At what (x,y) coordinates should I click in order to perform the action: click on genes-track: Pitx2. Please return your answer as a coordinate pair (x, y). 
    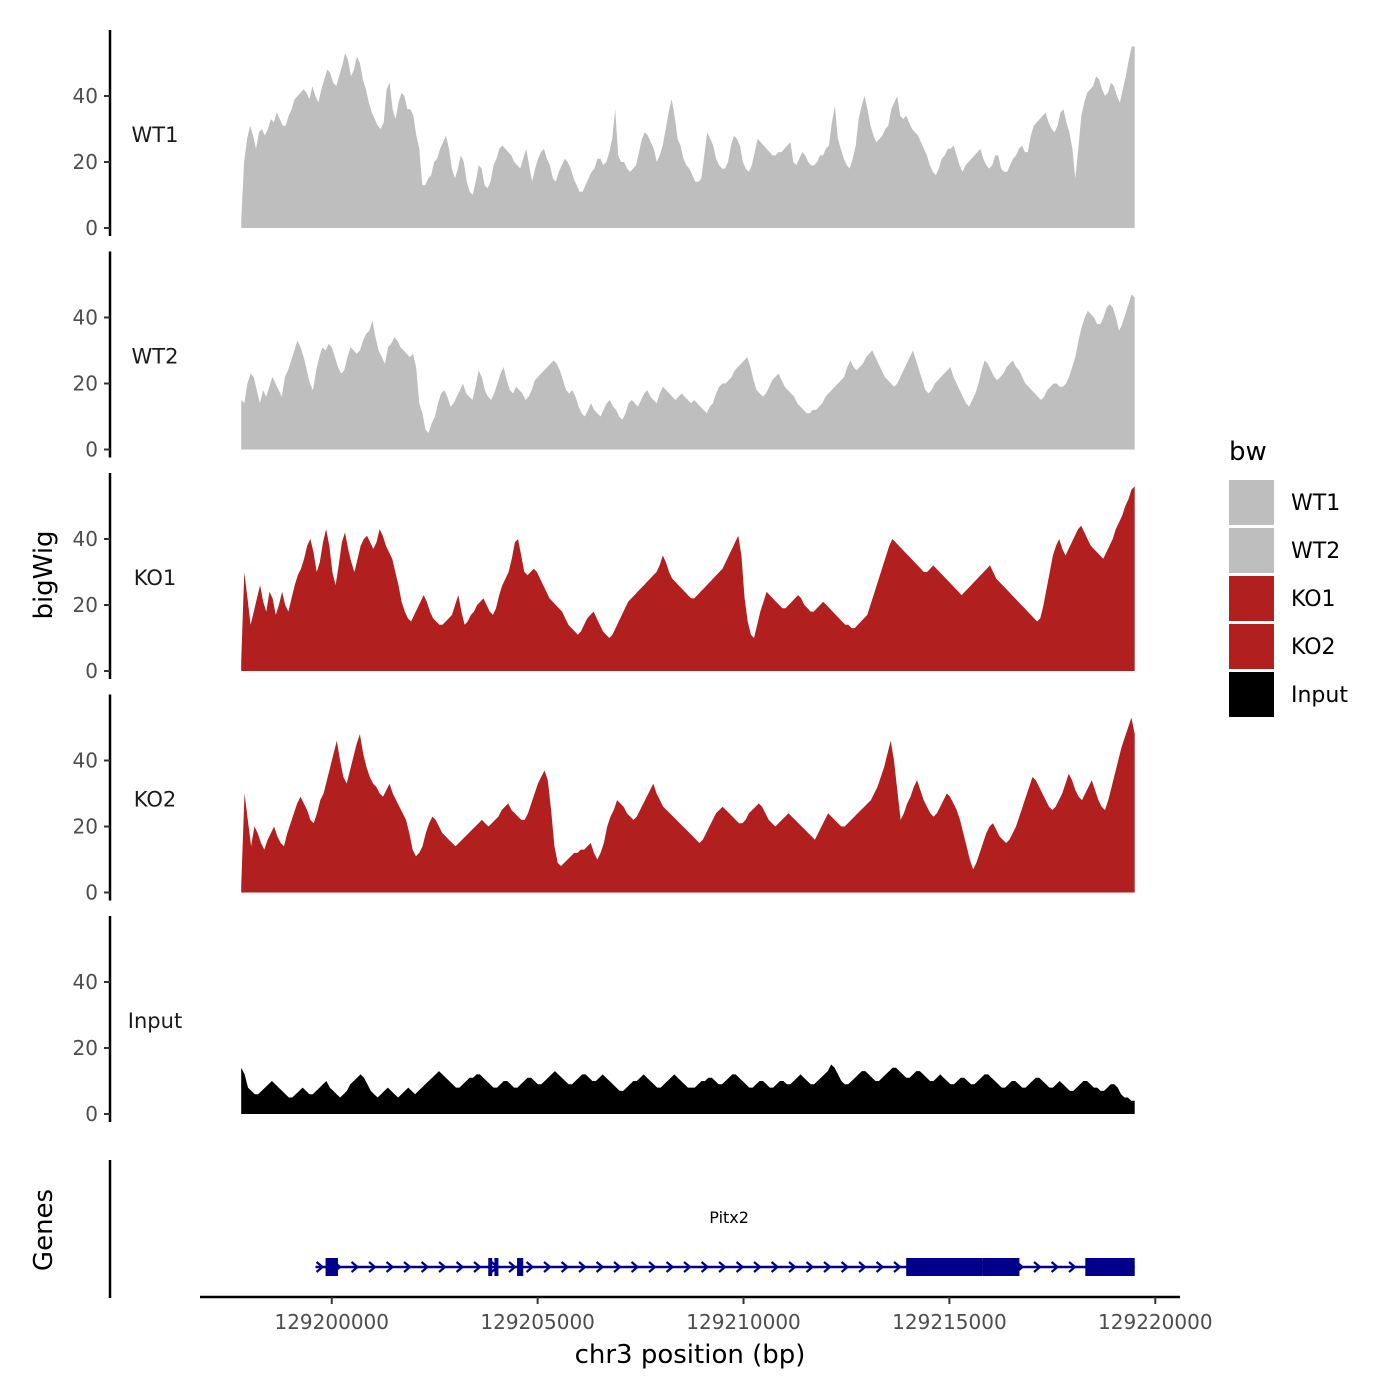
    Looking at the image, I should click on (621, 1229).